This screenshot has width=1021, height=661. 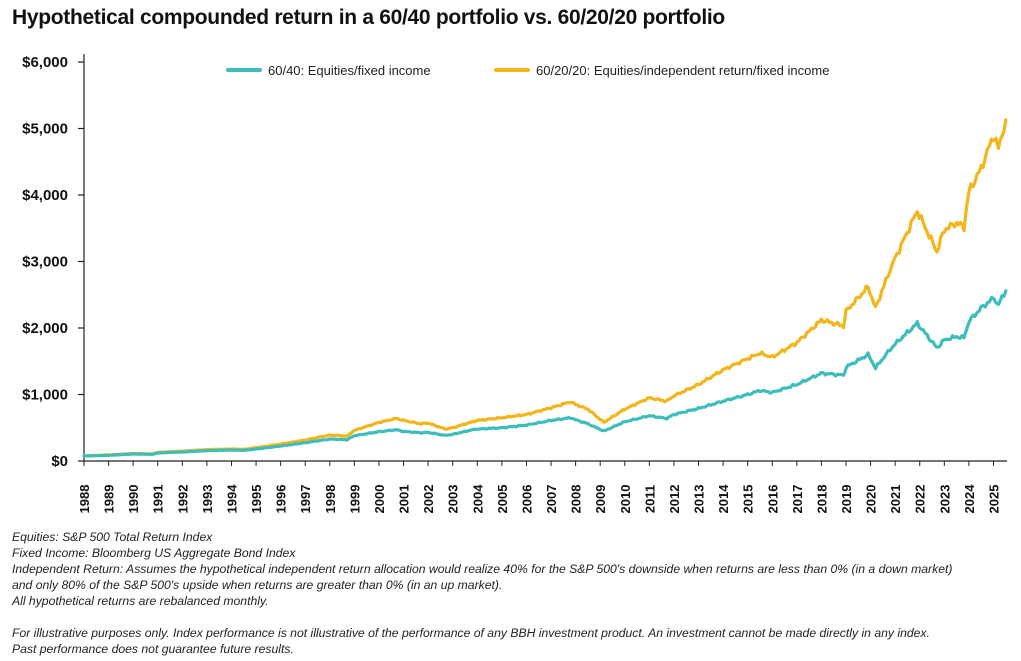 What do you see at coordinates (109, 499) in the screenshot?
I see `x-tick-label: 1989` at bounding box center [109, 499].